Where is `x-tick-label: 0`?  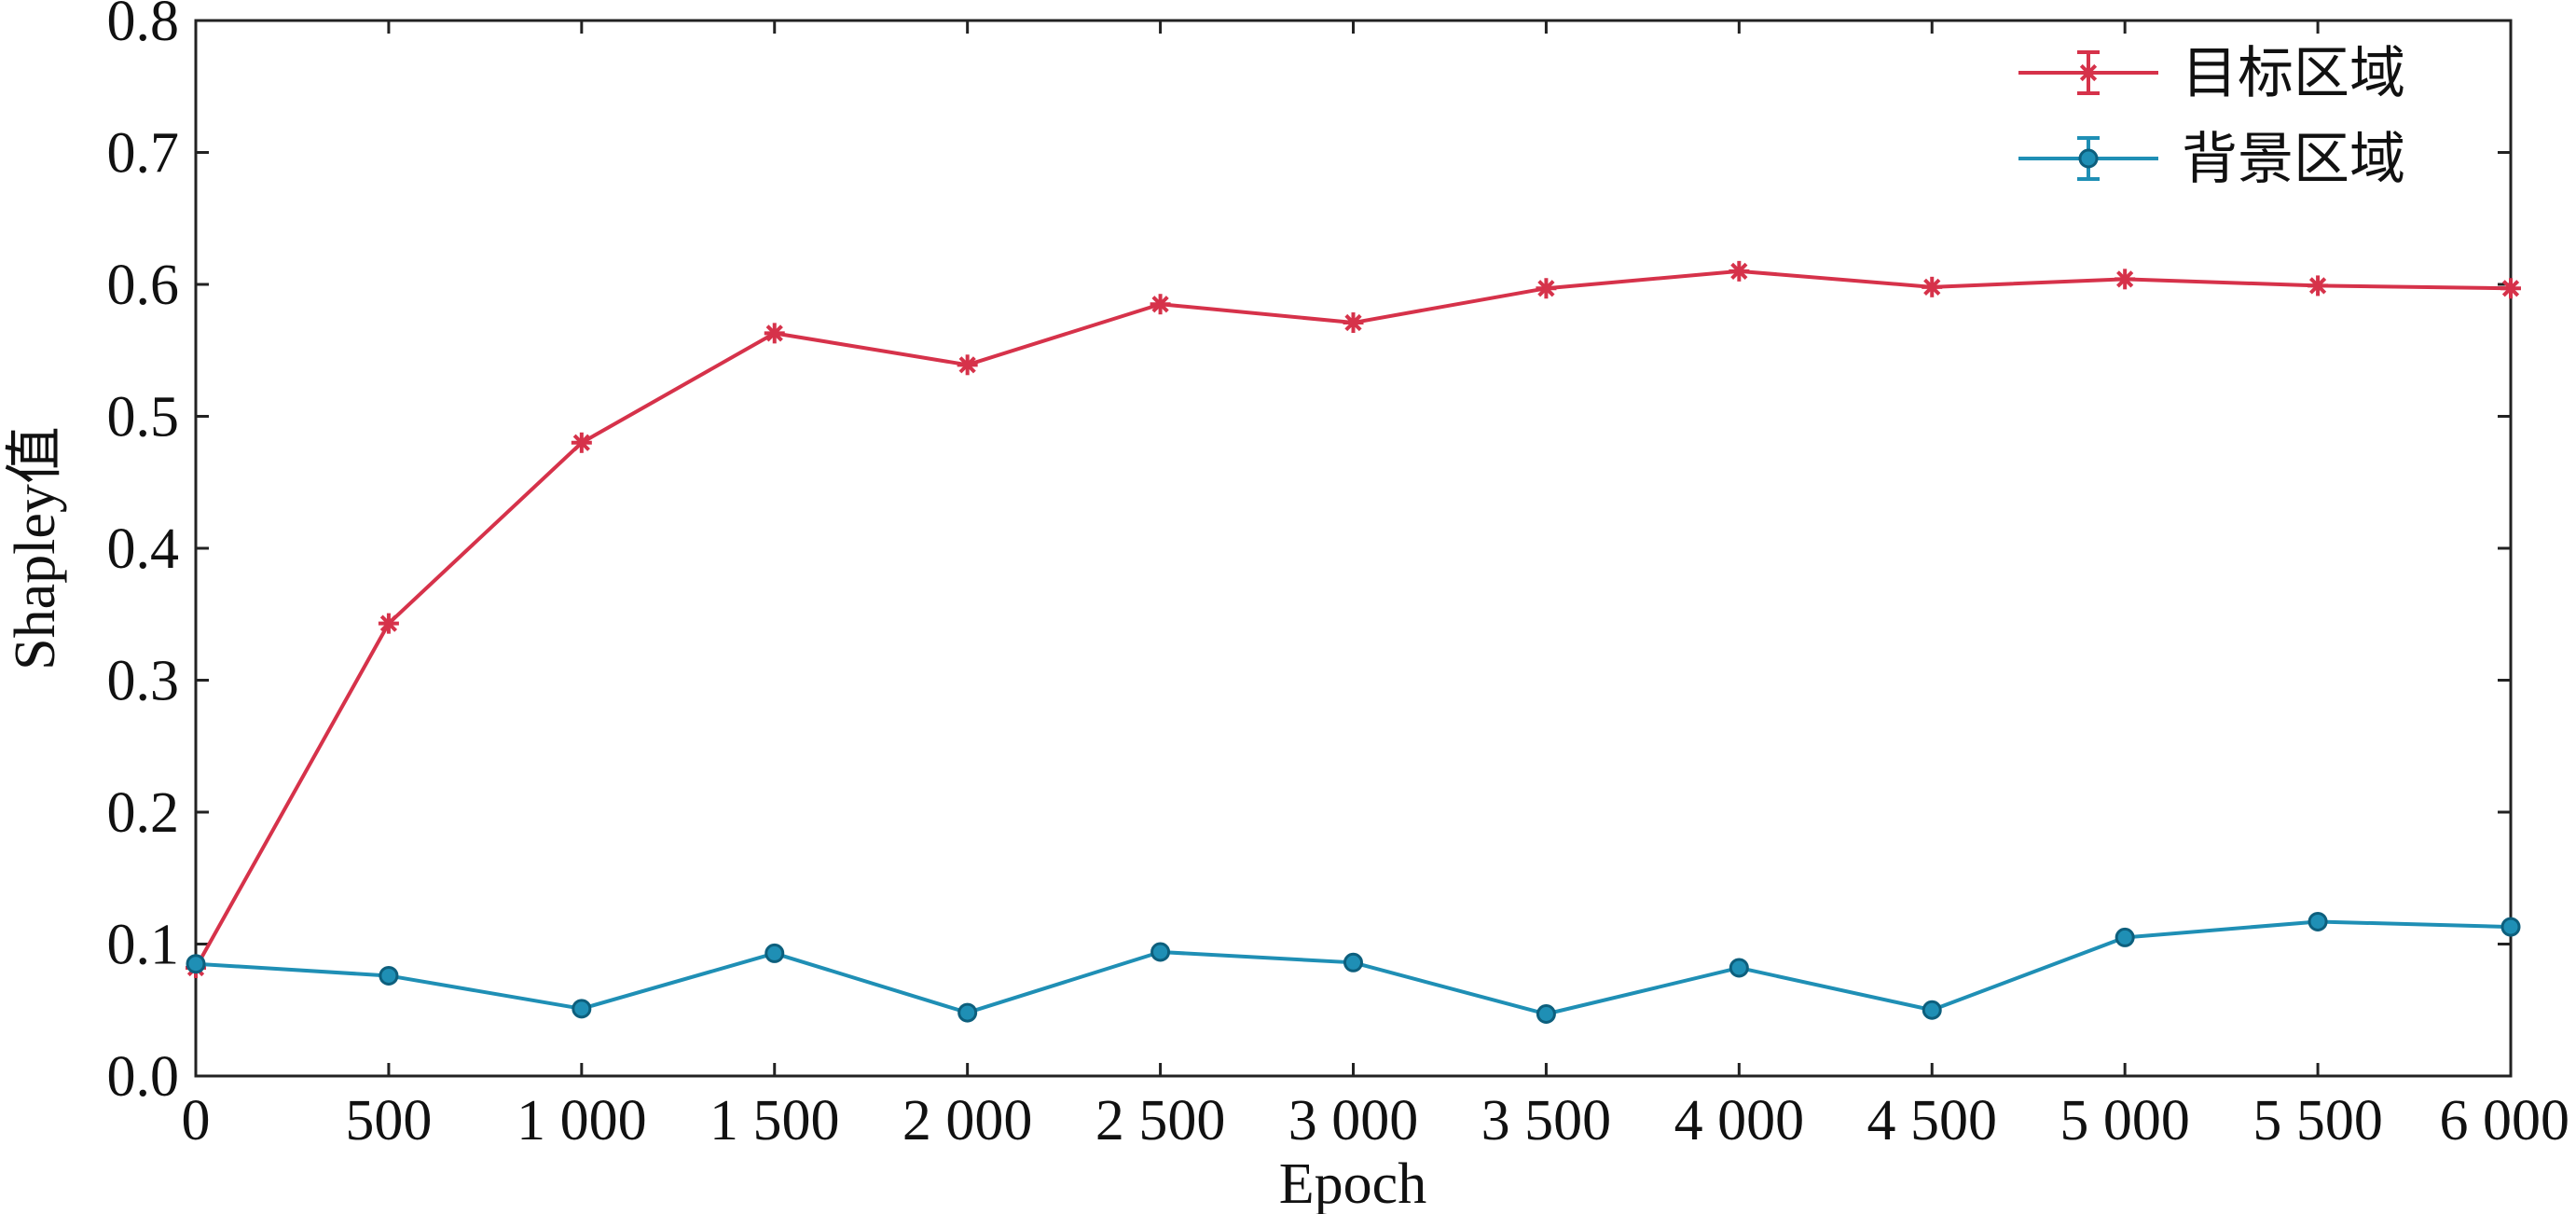
x-tick-label: 0 is located at coordinates (196, 1121).